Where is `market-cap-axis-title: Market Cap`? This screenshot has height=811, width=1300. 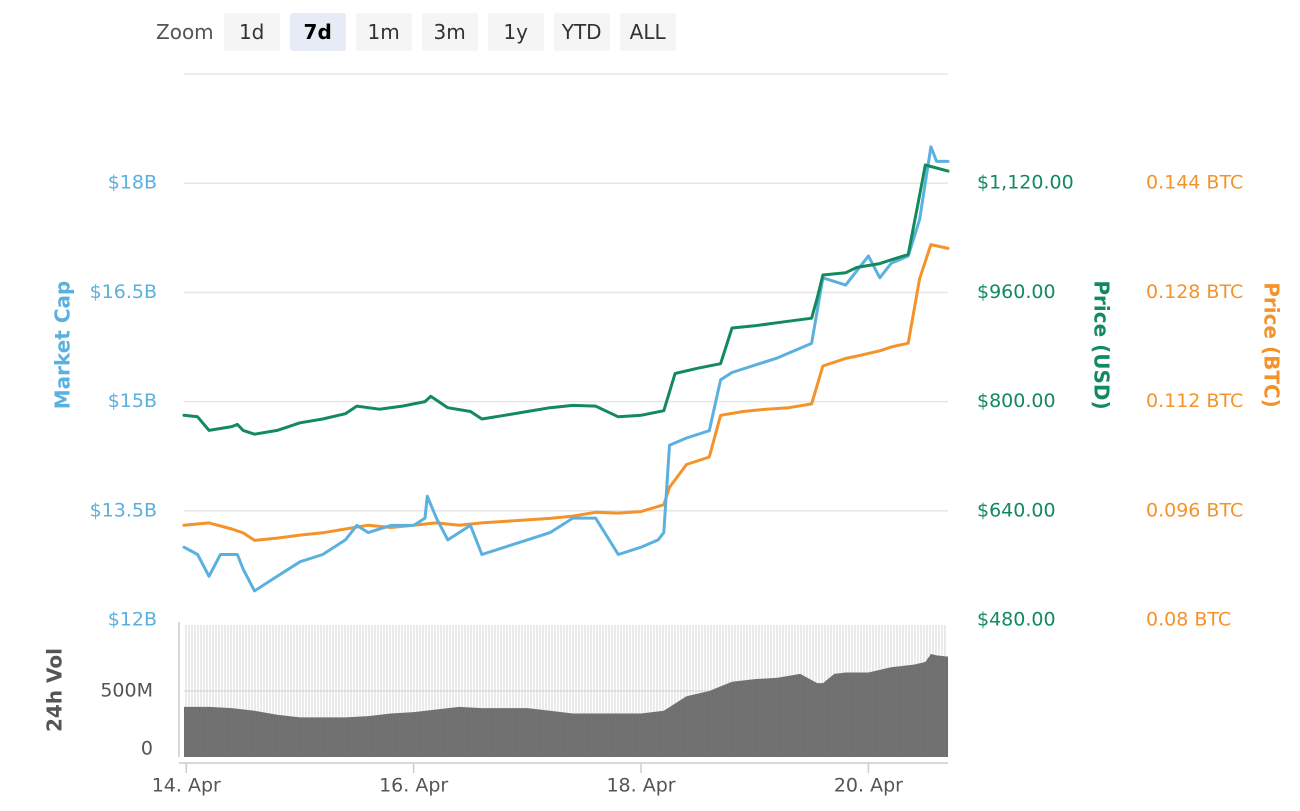
market-cap-axis-title: Market Cap is located at coordinates (63, 345).